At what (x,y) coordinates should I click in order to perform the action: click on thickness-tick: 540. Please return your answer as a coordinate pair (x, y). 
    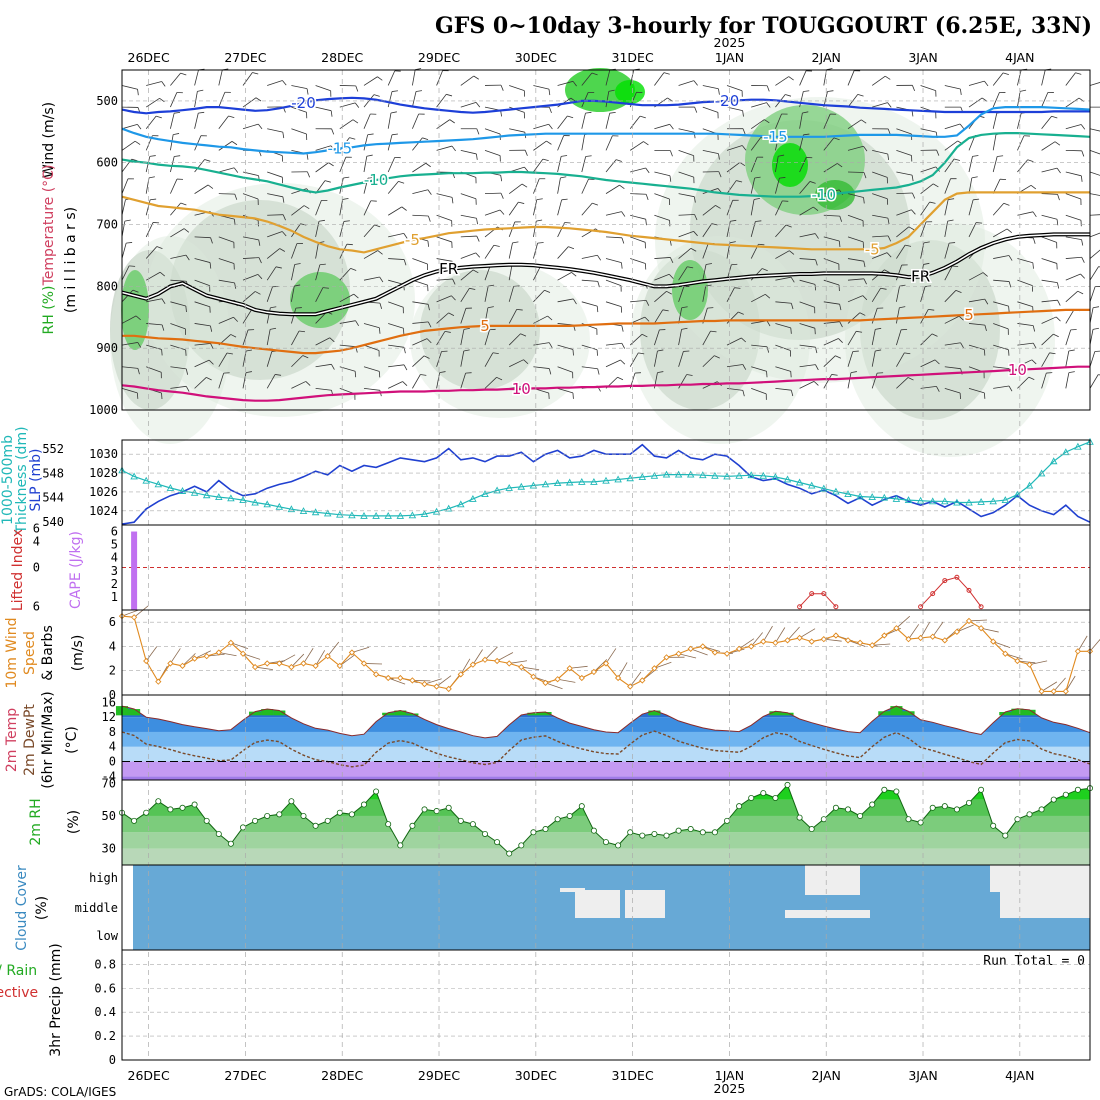
    Looking at the image, I should click on (53, 522).